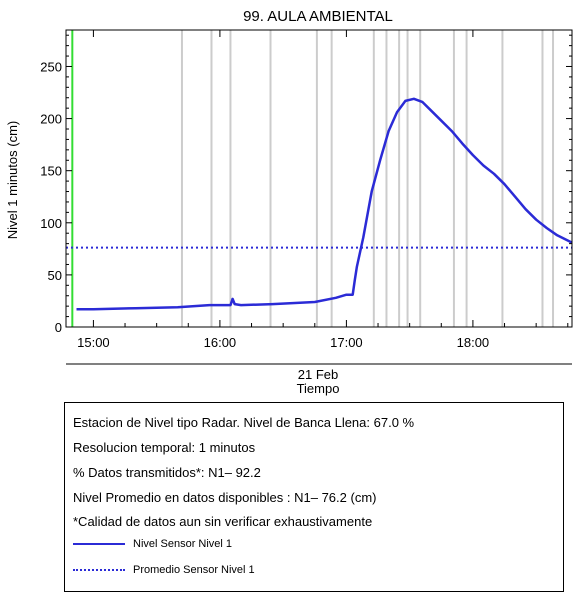 The width and height of the screenshot is (573, 596). I want to click on legend-label: Promedio Sensor Nivel 1, so click(194, 570).